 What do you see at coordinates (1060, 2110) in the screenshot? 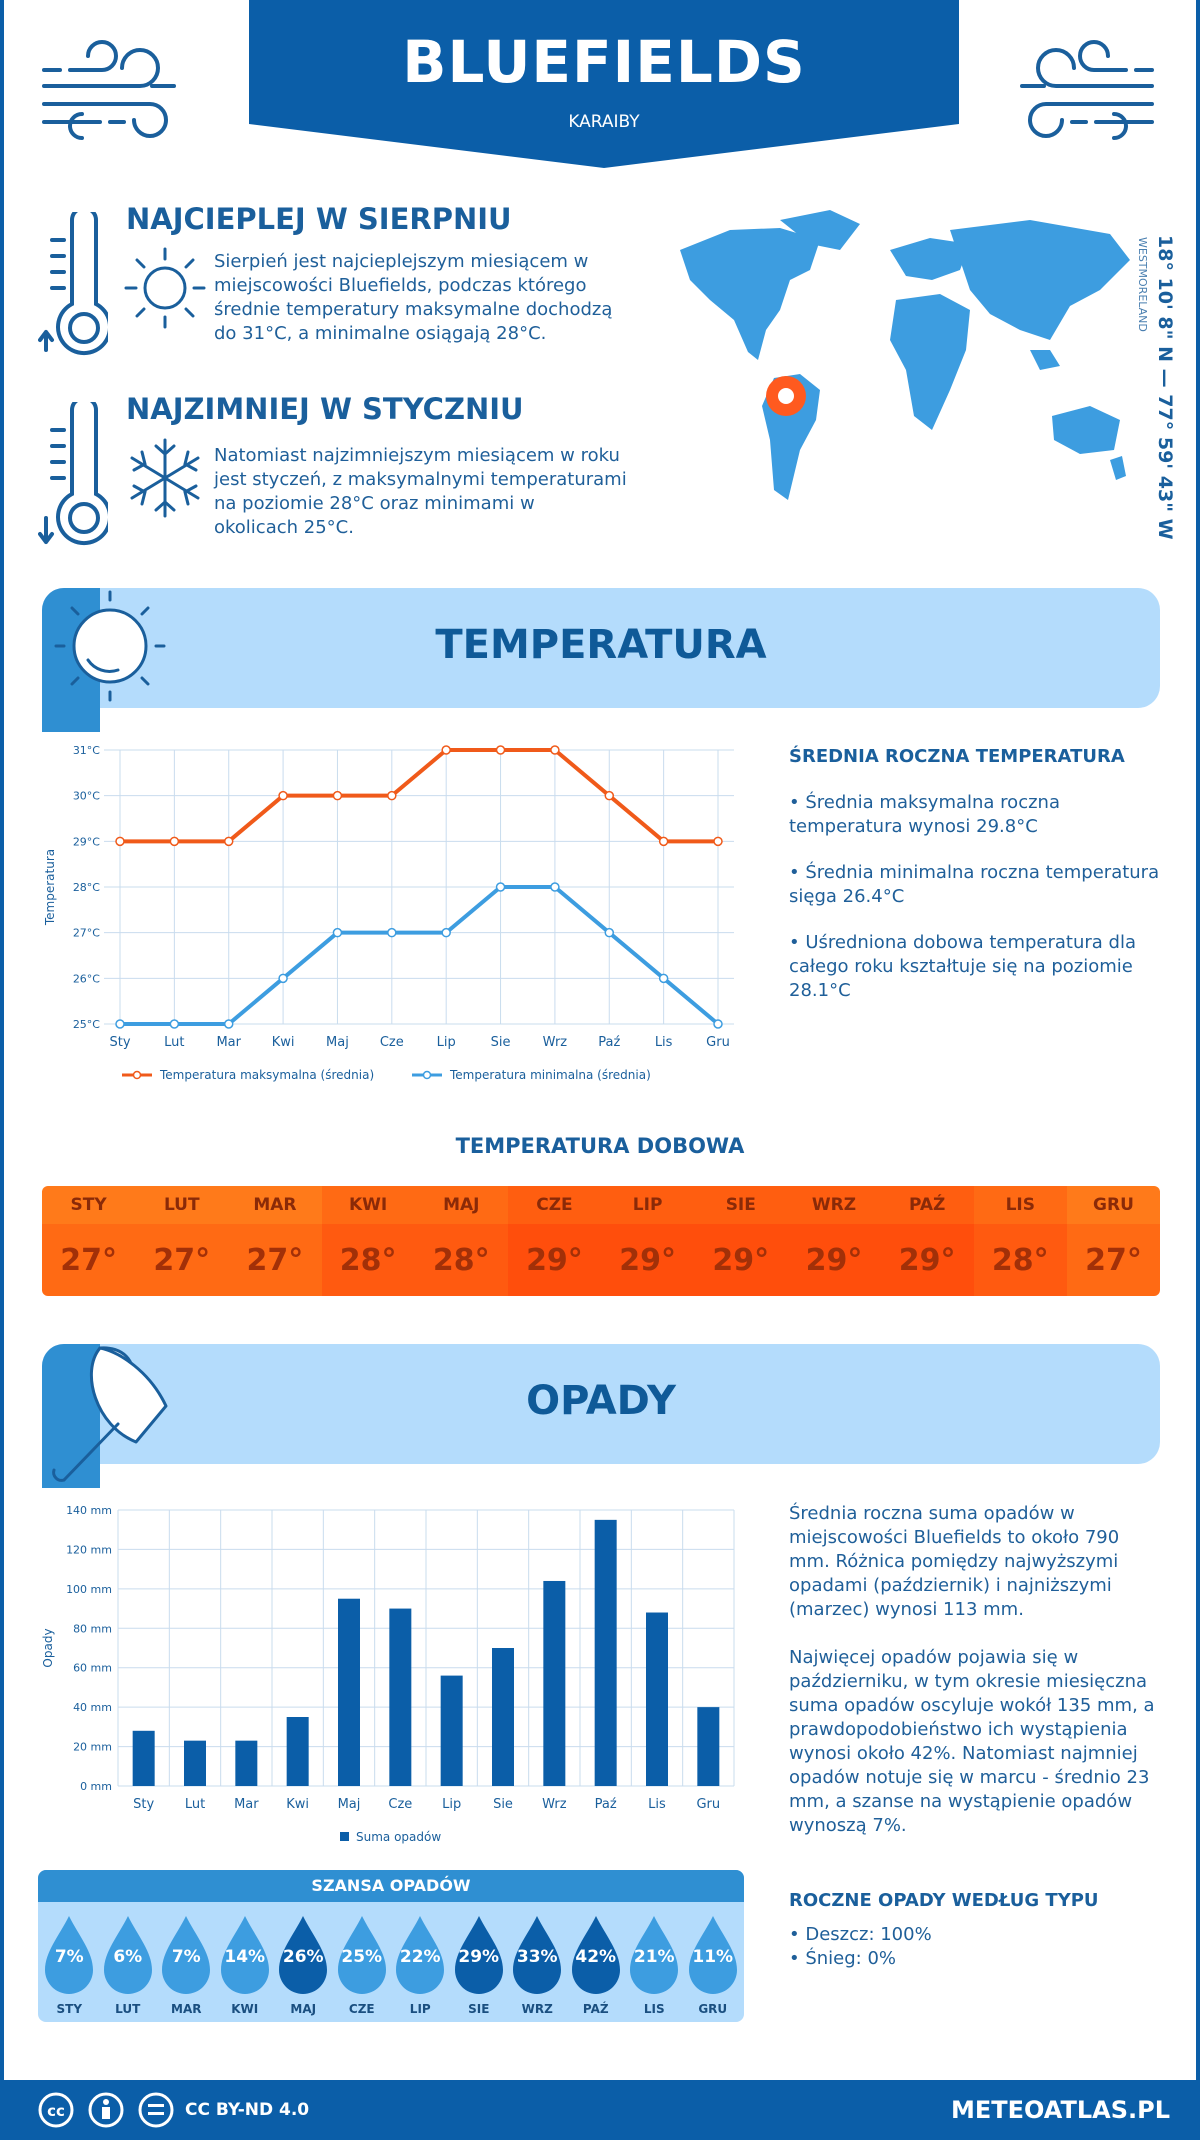
I see `brand-link: METEOATLAS.PL` at bounding box center [1060, 2110].